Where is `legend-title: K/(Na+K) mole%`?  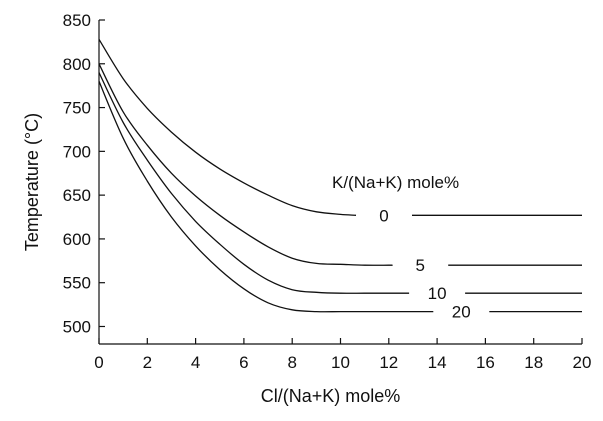 legend-title: K/(Na+K) mole% is located at coordinates (395, 182).